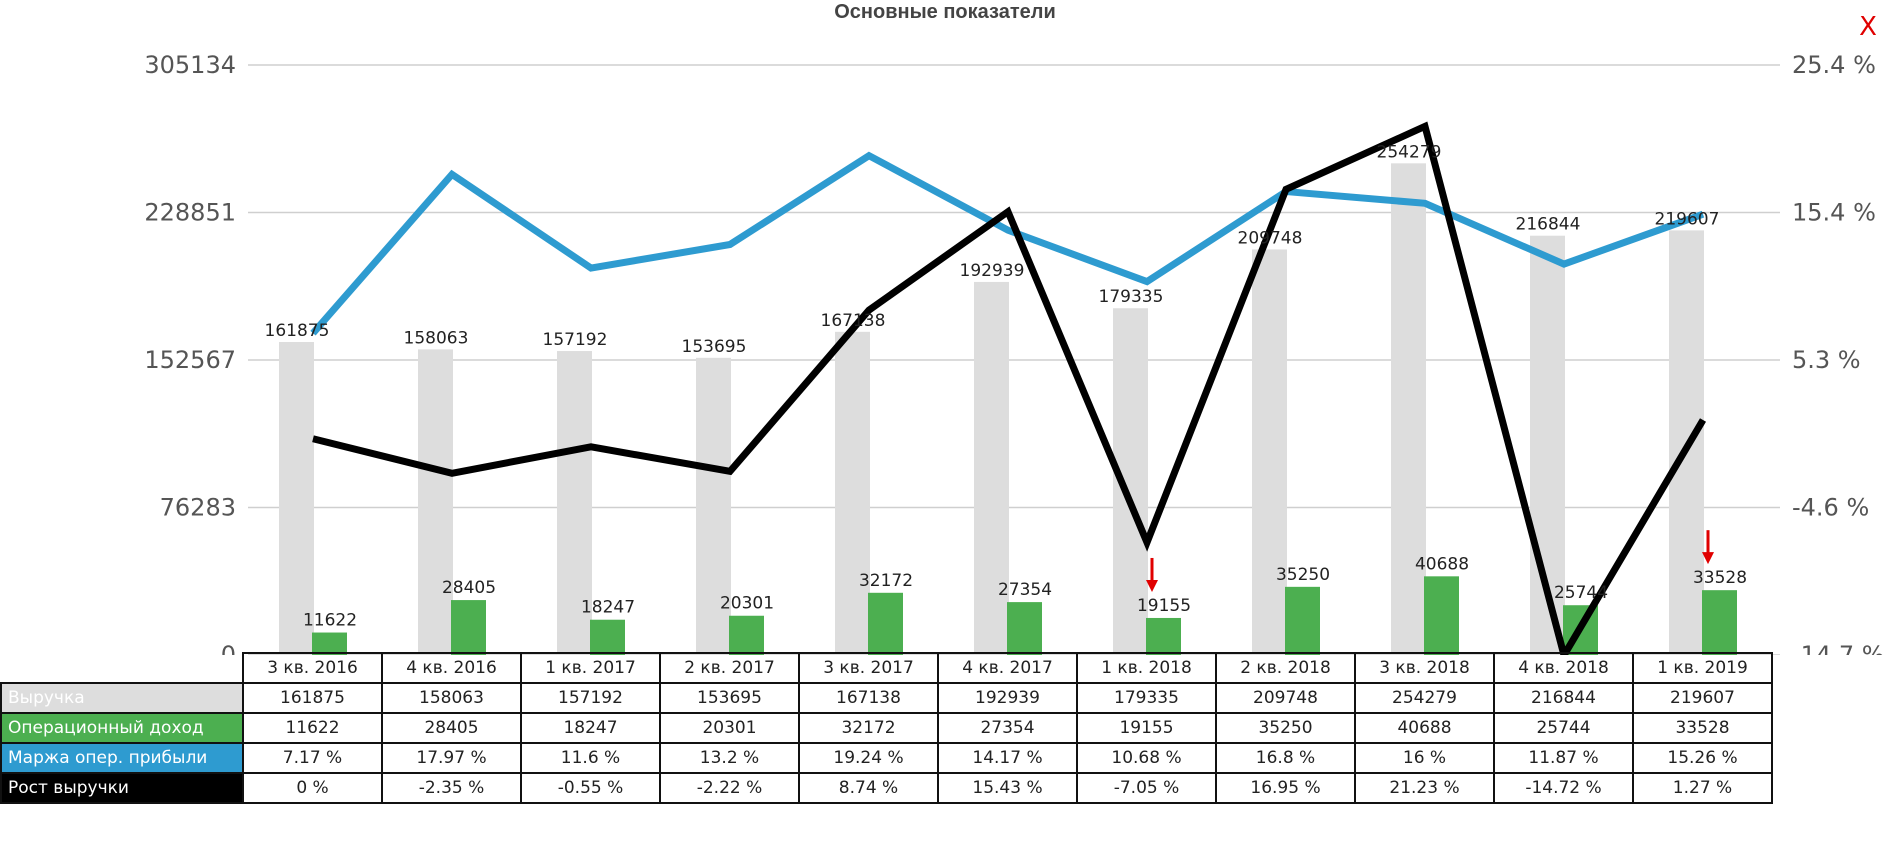  I want to click on y-axis-left: 305134 228851 152567 76283 0, so click(190, 353).